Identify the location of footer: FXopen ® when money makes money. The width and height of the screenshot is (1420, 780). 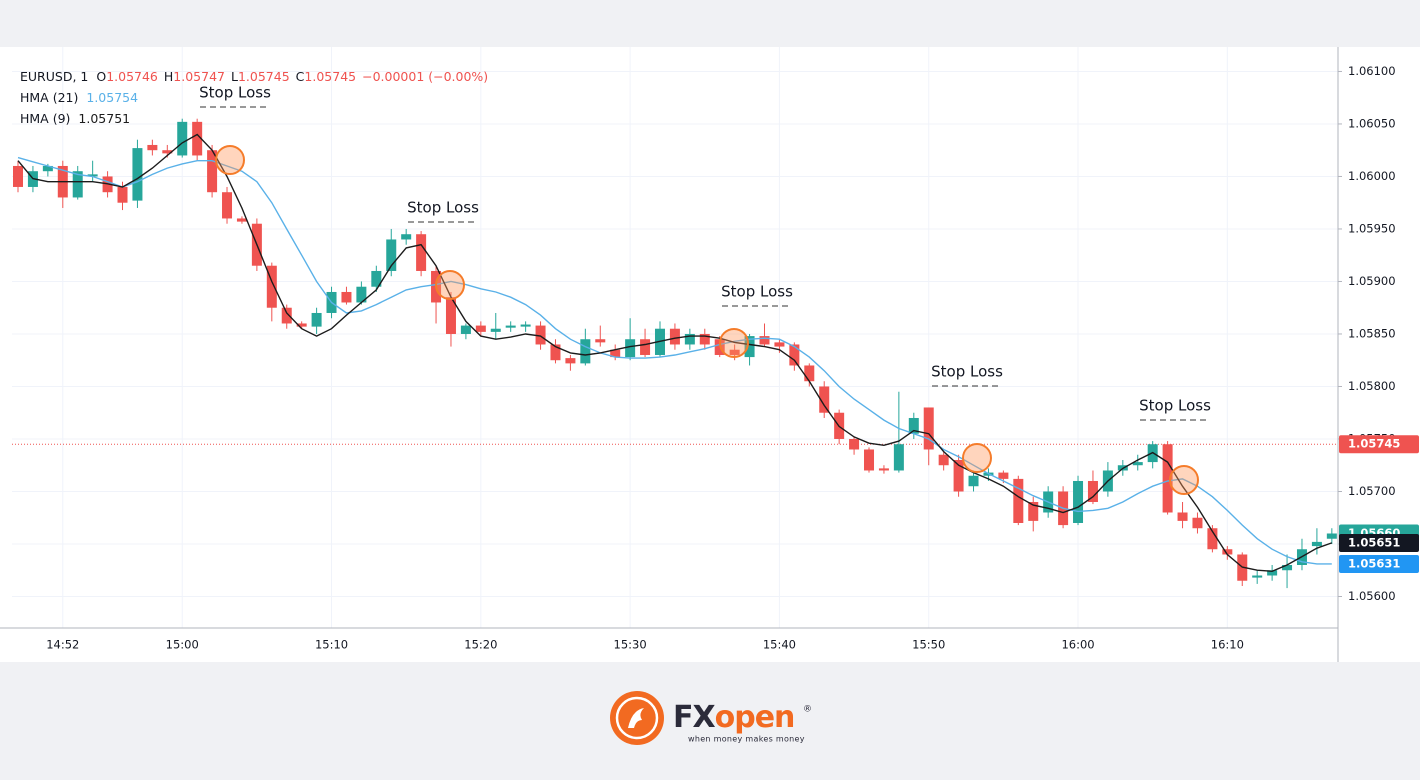
(711, 718).